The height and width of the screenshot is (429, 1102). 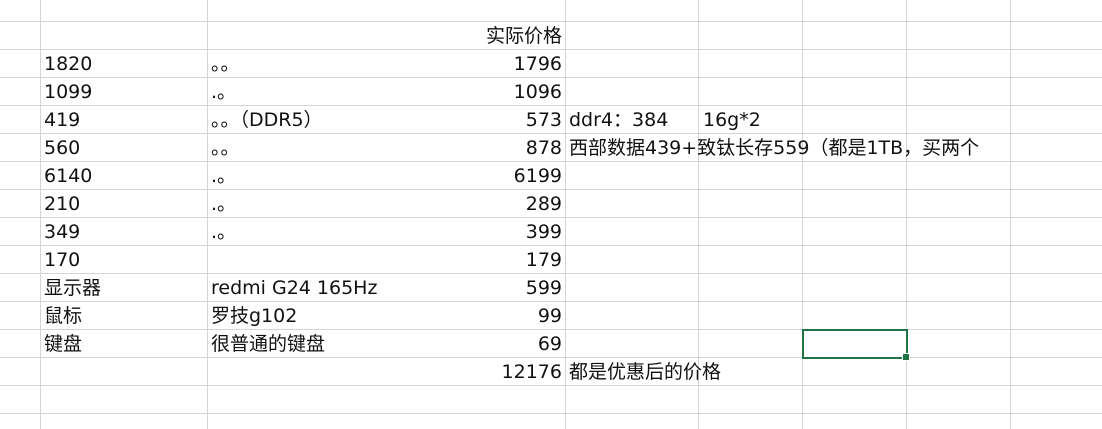 I want to click on cell: 显示器, so click(x=73, y=288).